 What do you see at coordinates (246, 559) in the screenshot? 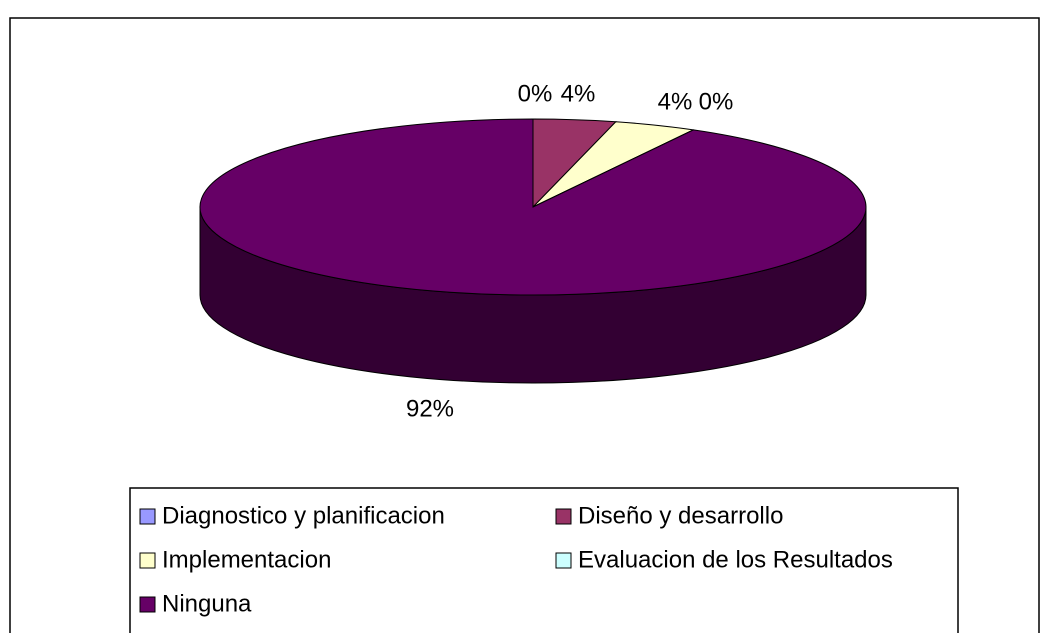
I see `legend-label: Implementacion` at bounding box center [246, 559].